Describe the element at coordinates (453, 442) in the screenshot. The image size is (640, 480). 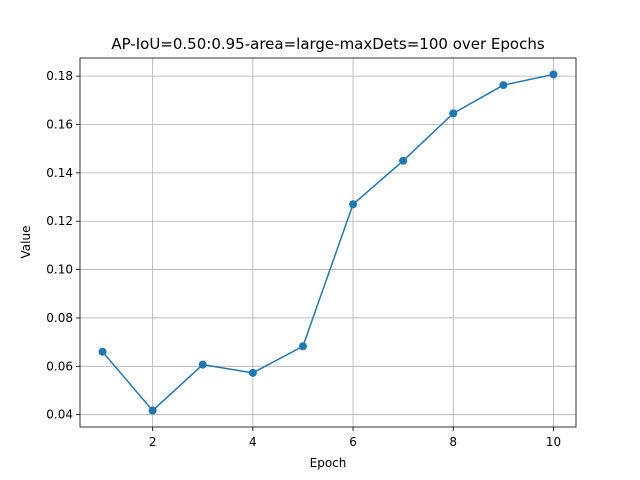
I see `x-tick-label: 8` at that location.